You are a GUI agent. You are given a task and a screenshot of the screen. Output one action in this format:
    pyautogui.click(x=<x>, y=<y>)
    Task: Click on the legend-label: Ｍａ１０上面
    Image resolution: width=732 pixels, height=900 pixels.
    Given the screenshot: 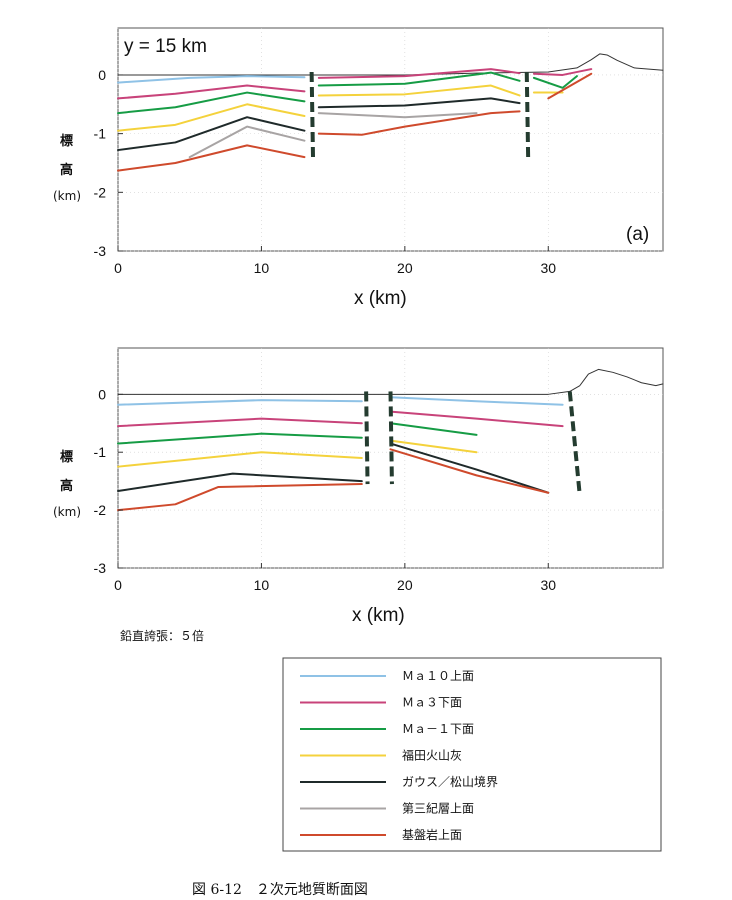 What is the action you would take?
    pyautogui.click(x=438, y=676)
    